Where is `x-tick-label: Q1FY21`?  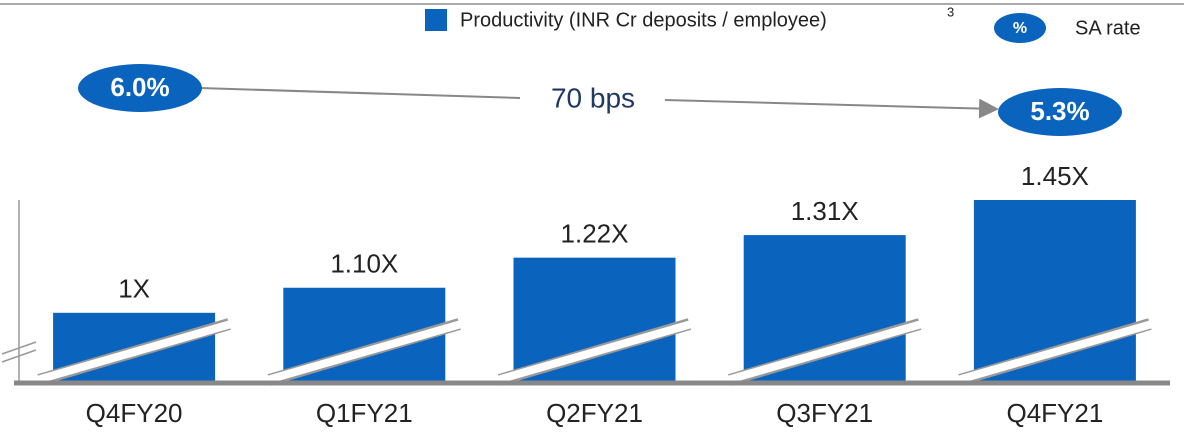 x-tick-label: Q1FY21 is located at coordinates (364, 413).